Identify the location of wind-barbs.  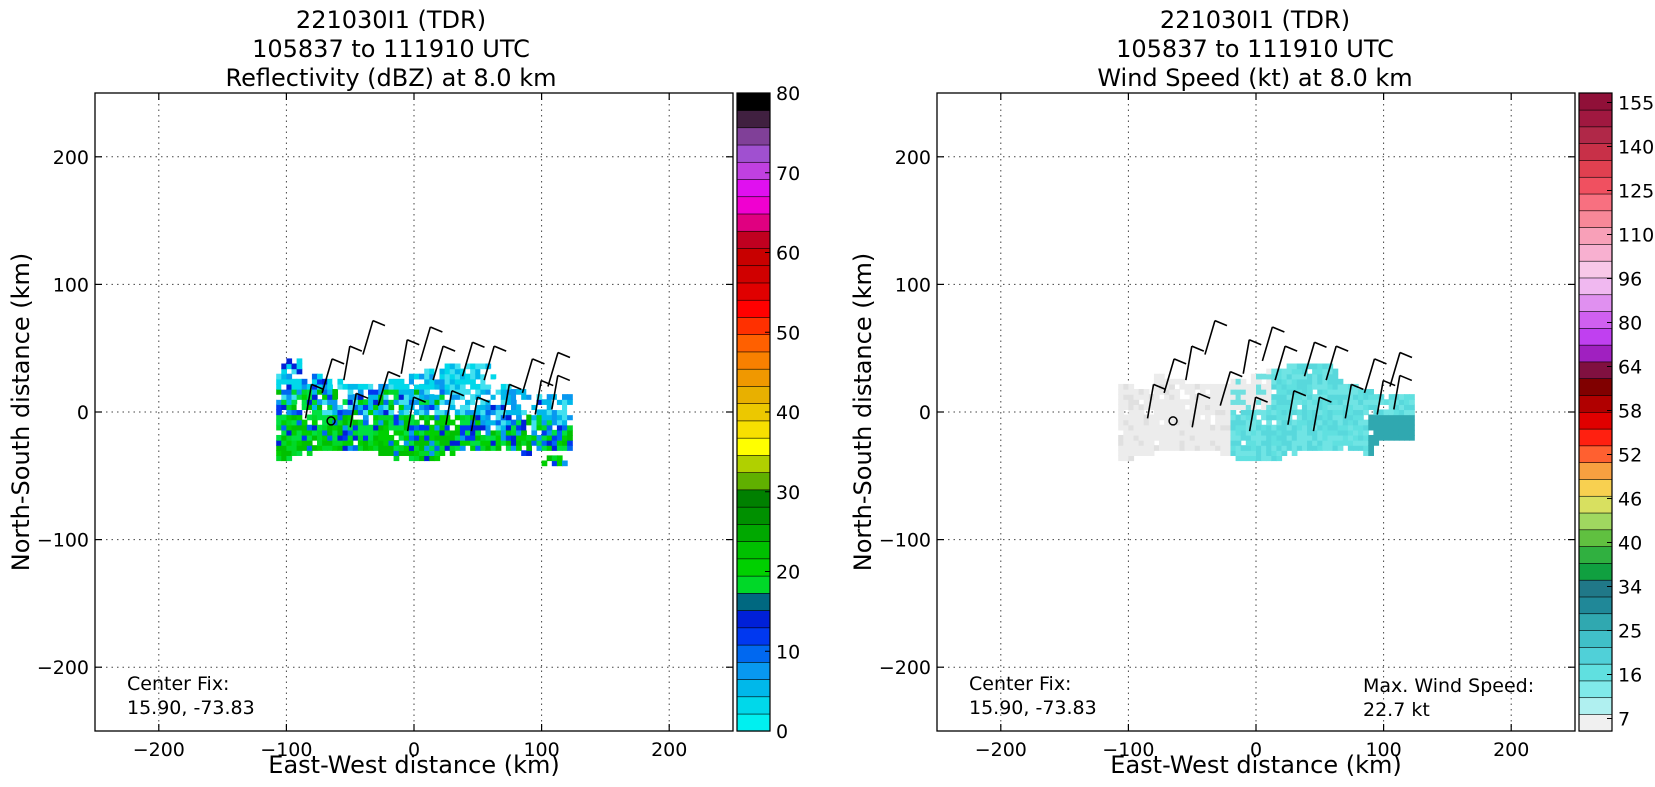
(1279, 375).